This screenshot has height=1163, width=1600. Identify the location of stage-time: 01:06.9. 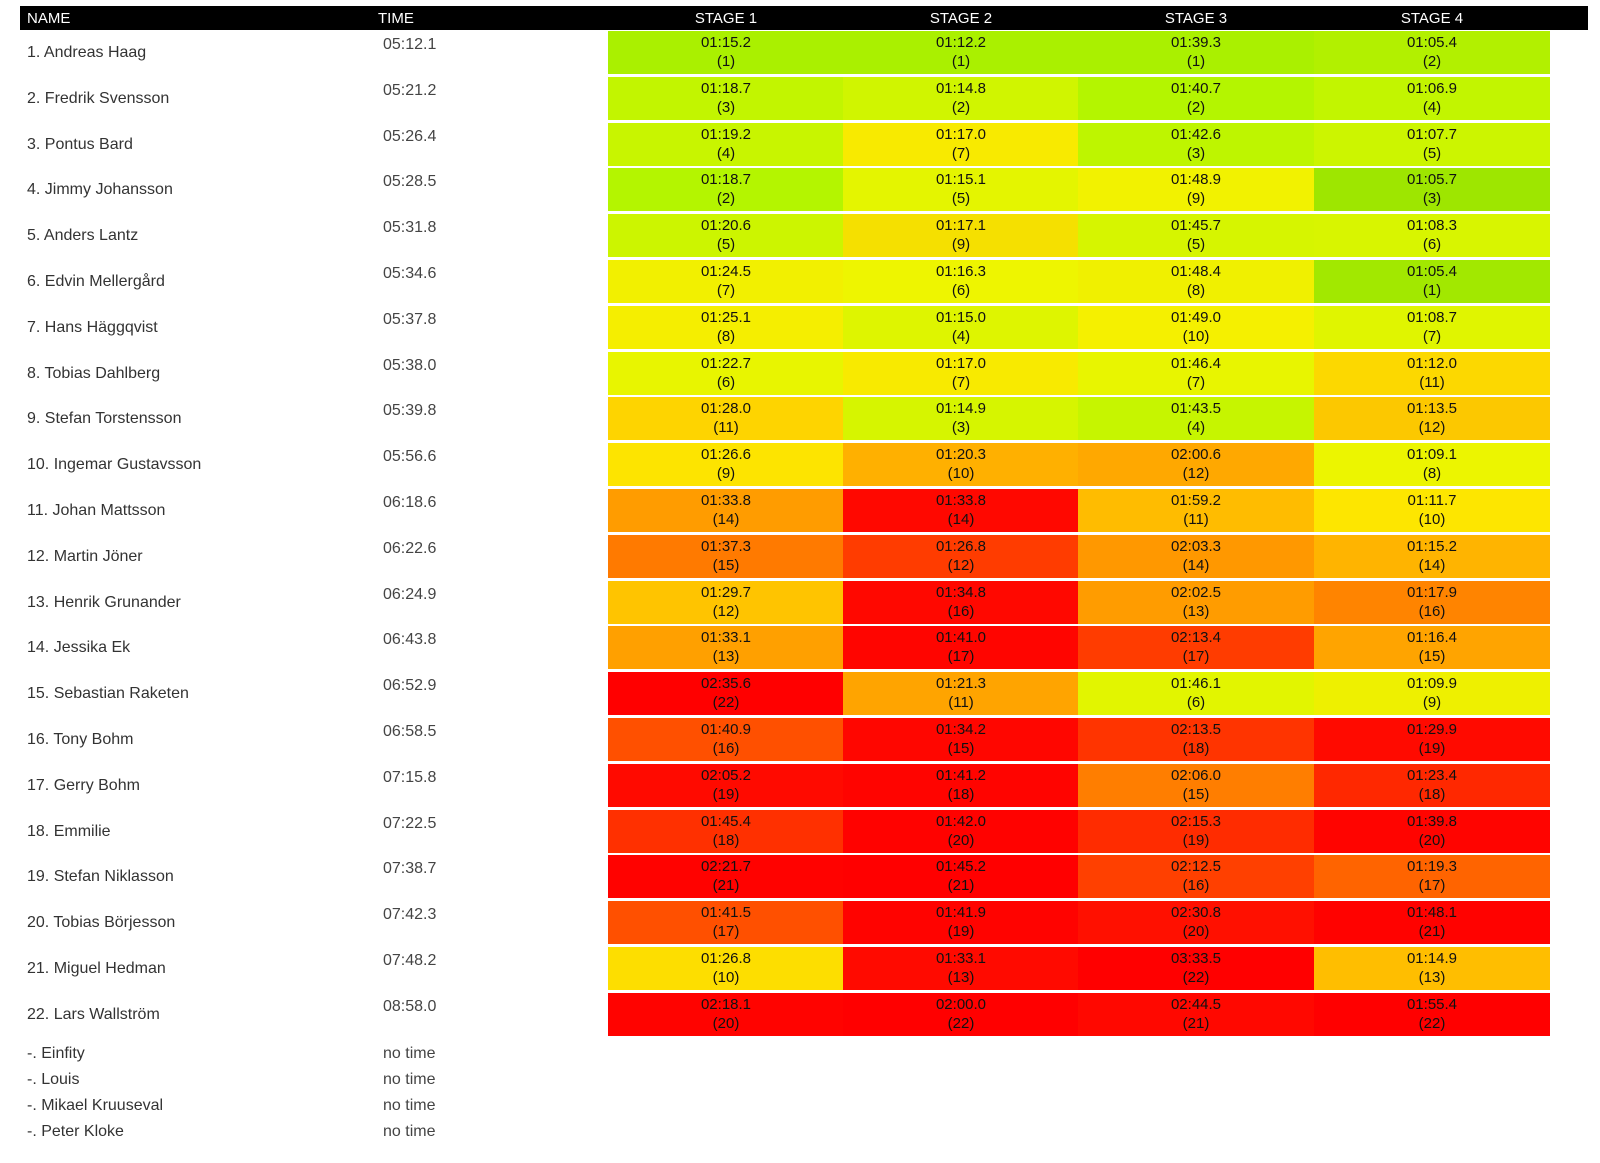
(1432, 88).